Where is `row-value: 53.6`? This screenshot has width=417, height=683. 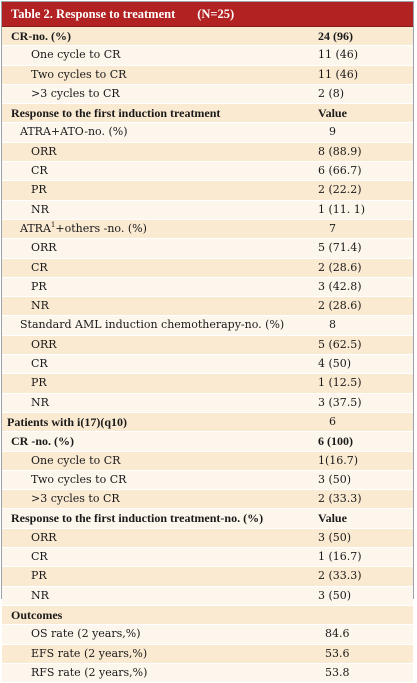 row-value: 53.6 is located at coordinates (337, 653).